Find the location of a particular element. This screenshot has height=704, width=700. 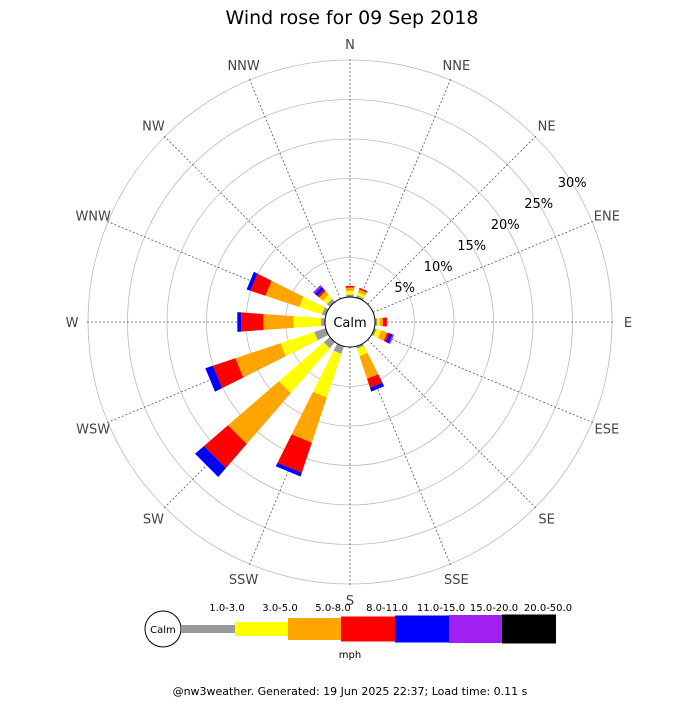

calm-label: Calm is located at coordinates (349, 323).